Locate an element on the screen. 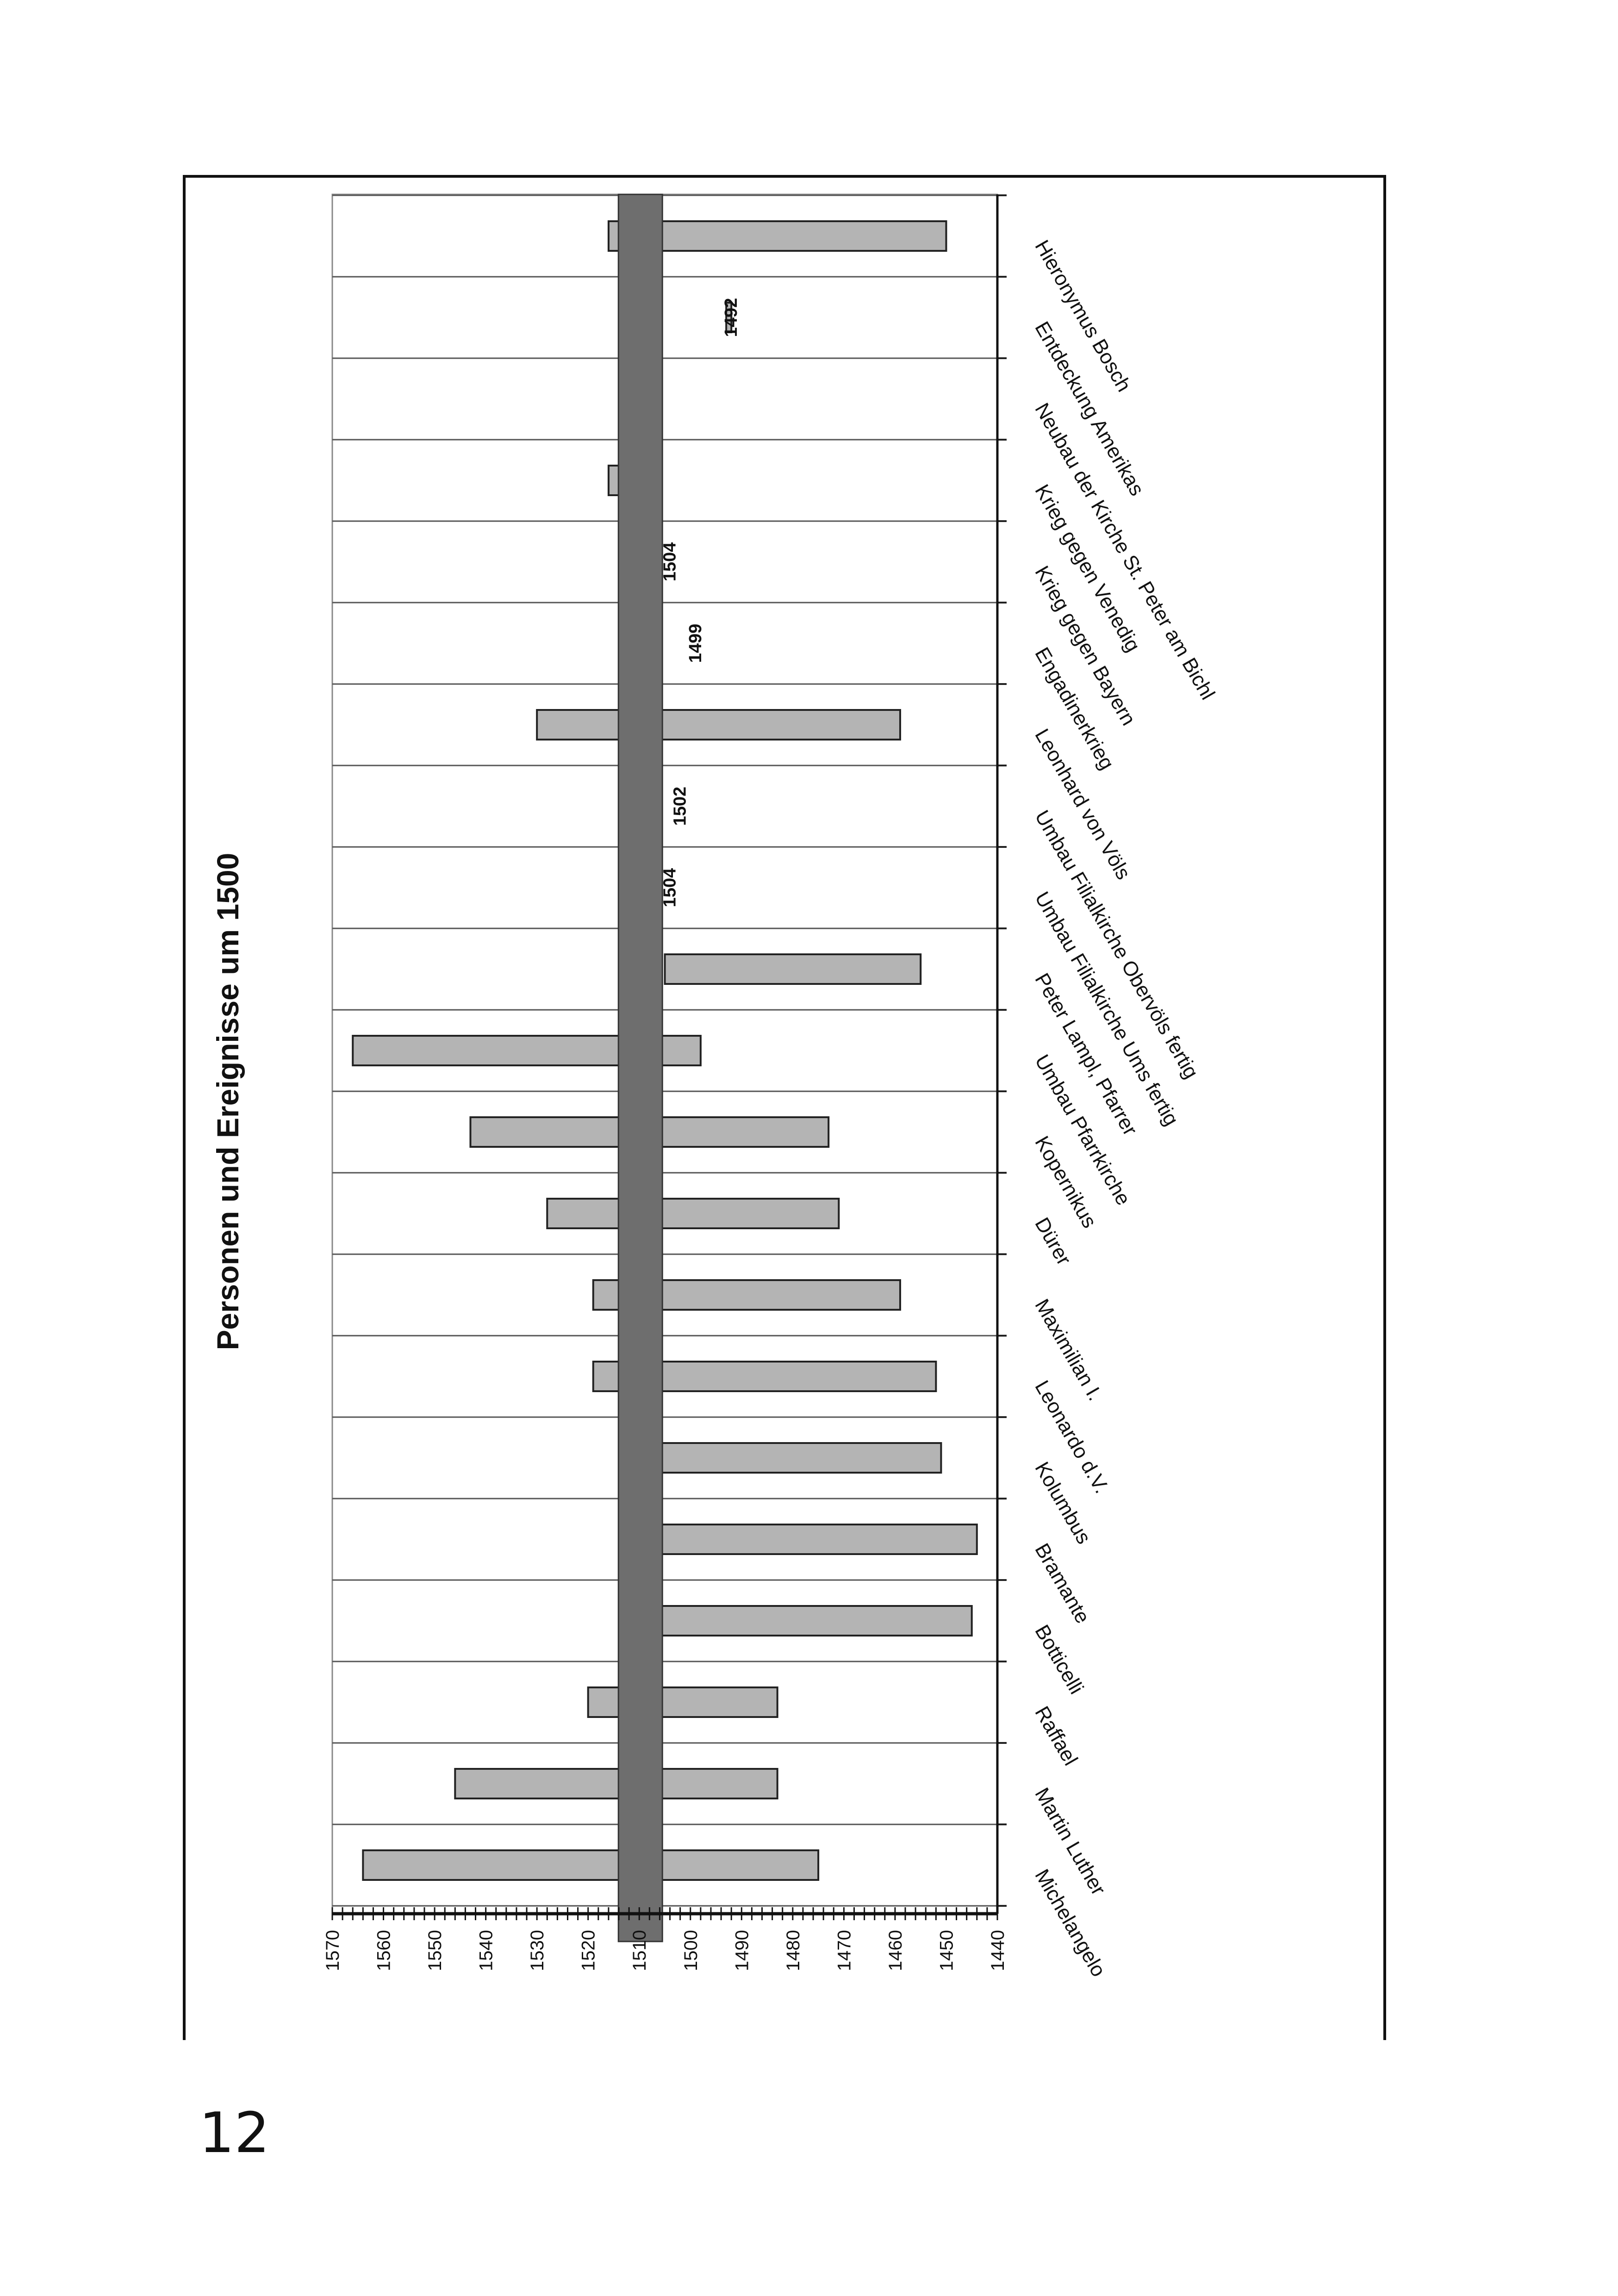  tick-label-1540: 1540 is located at coordinates (486, 1950).